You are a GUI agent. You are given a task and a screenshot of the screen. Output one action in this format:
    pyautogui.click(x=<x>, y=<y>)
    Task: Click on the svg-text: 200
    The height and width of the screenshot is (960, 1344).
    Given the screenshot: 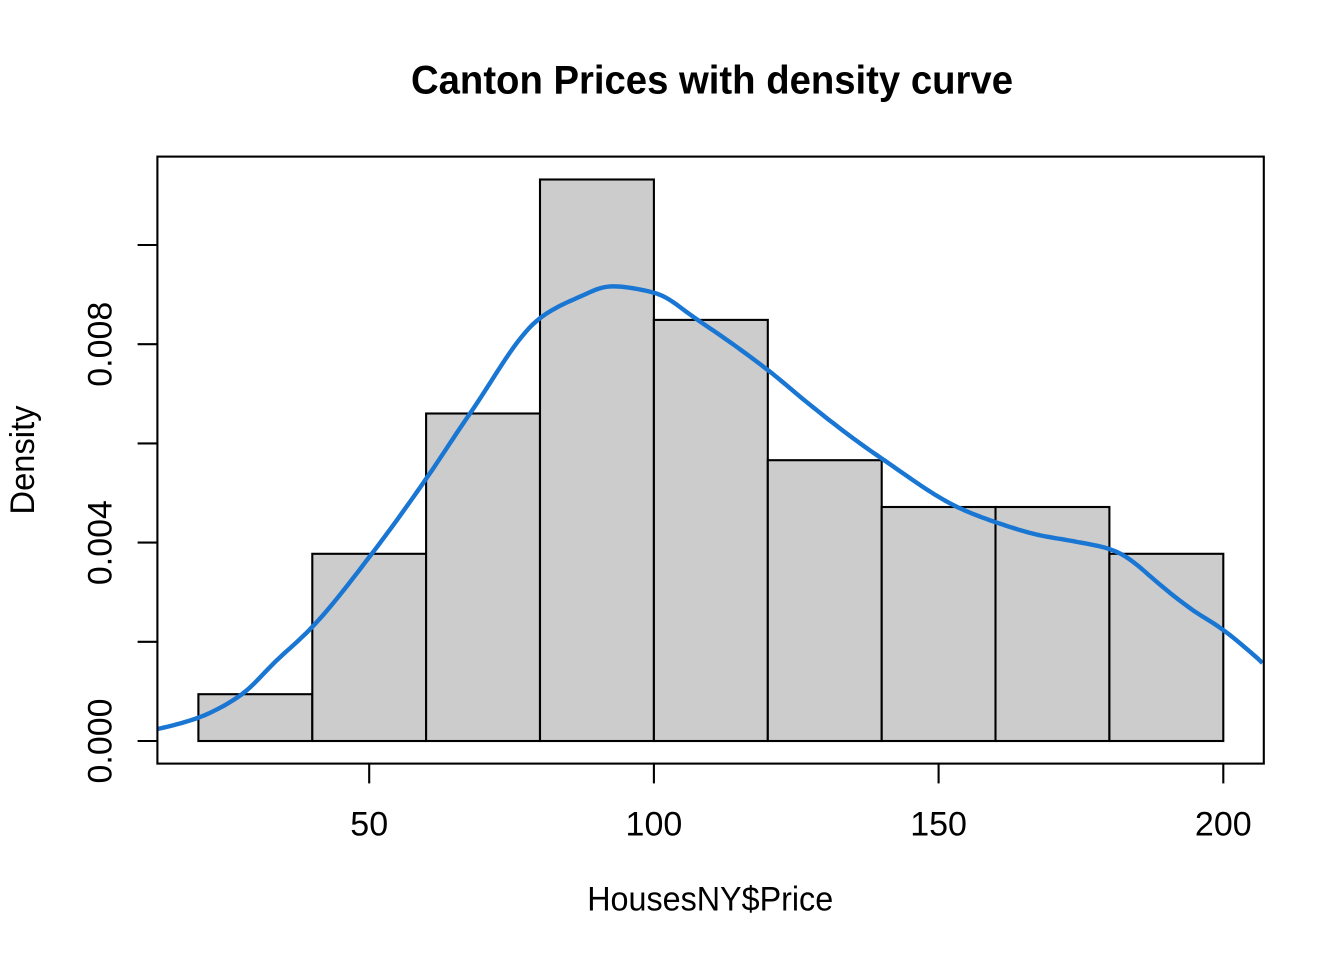 What is the action you would take?
    pyautogui.click(x=1223, y=825)
    